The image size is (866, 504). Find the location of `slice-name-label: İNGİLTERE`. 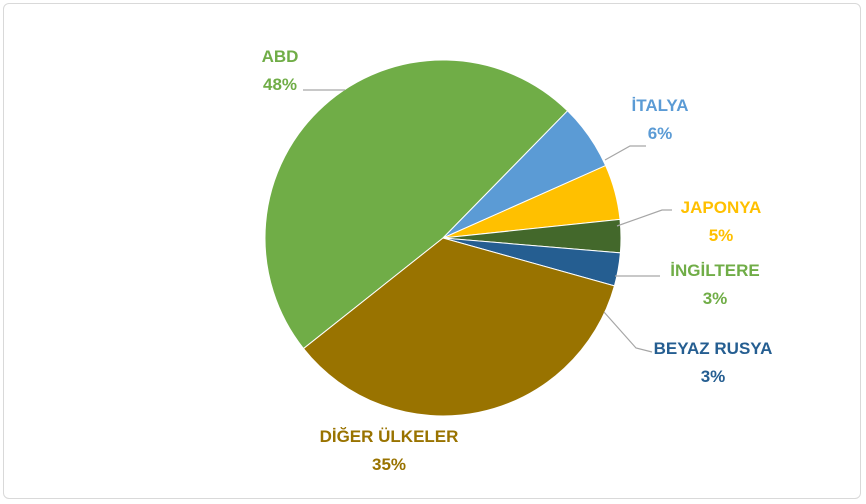

slice-name-label: İNGİLTERE is located at coordinates (714, 270).